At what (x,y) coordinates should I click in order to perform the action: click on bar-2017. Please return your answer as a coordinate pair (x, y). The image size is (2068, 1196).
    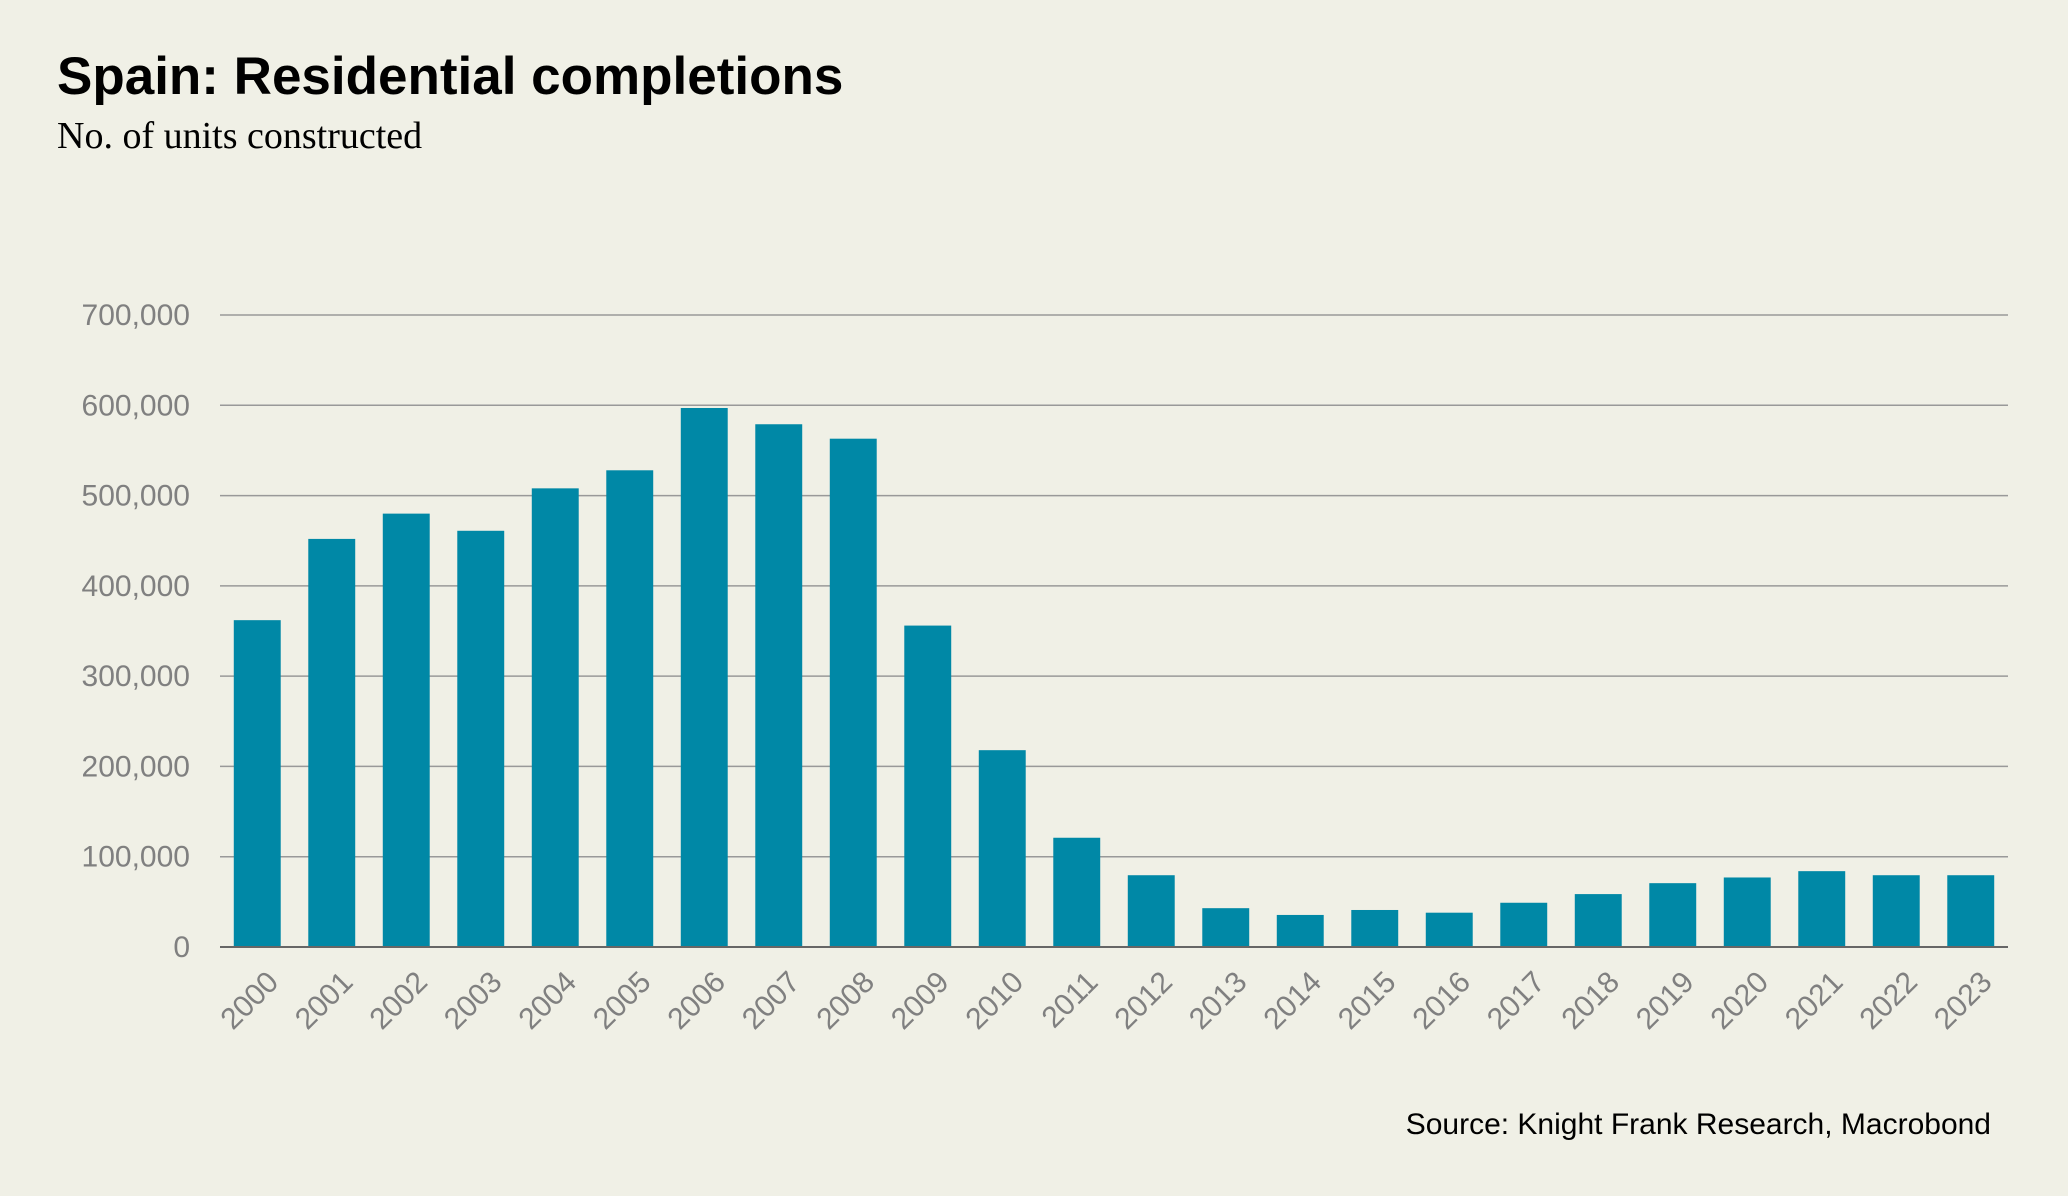
    Looking at the image, I should click on (1524, 924).